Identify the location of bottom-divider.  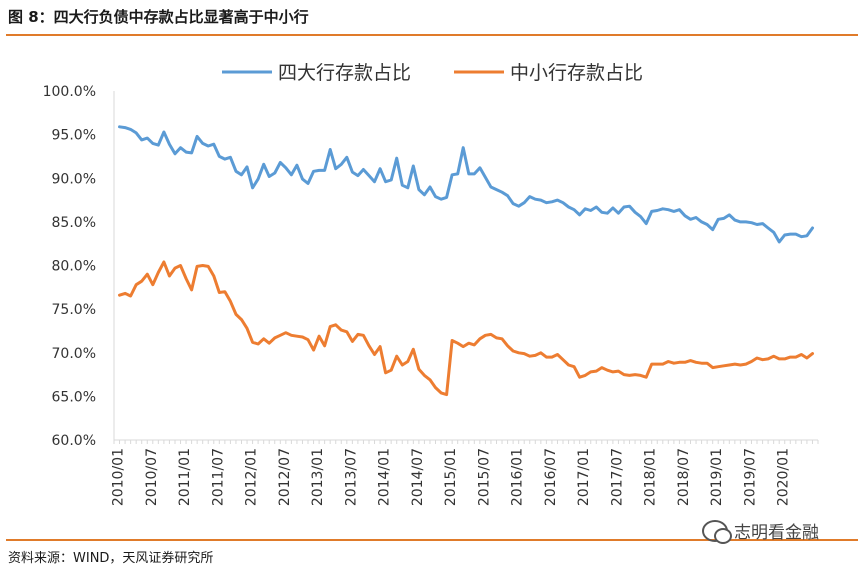
(432, 540).